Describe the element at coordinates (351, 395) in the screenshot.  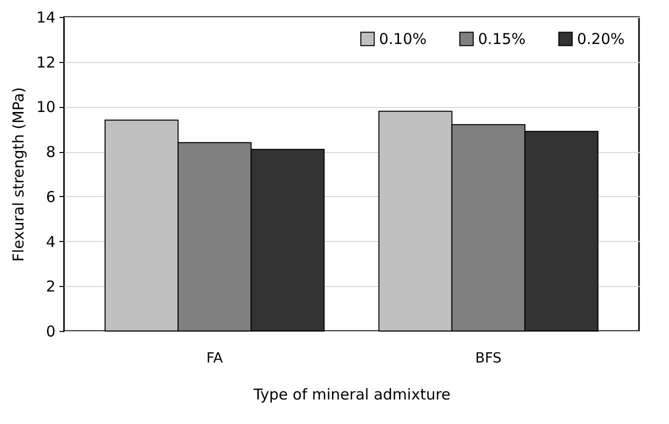
I see `x-axis-title: Type of mineral admixture` at that location.